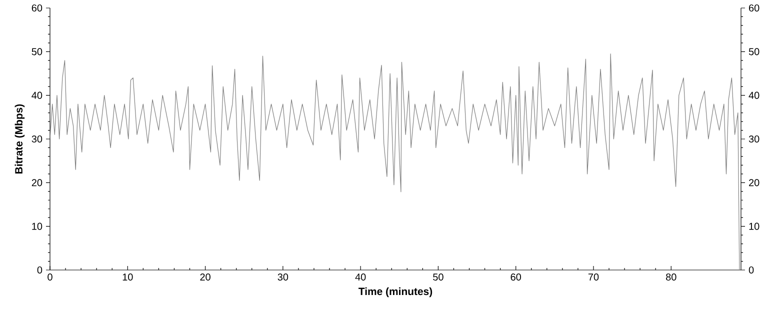  Describe the element at coordinates (754, 52) in the screenshot. I see `y2-tick-label: 50` at that location.